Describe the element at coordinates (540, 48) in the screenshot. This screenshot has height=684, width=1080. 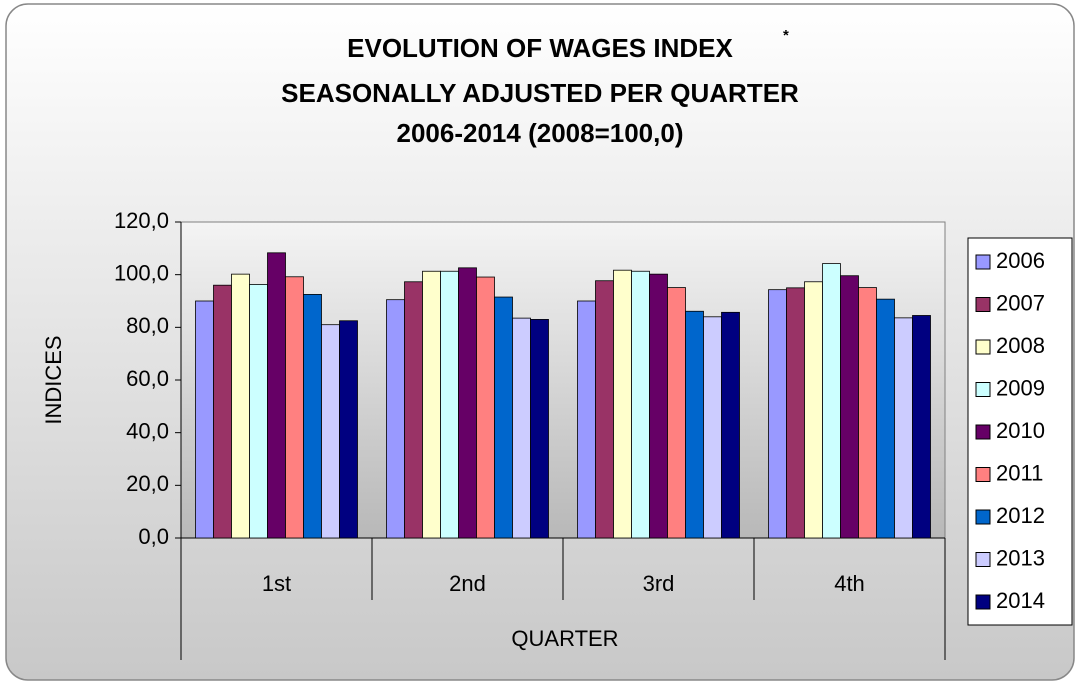
I see `chart-title: EVOLUTION OF WAGES INDEX` at that location.